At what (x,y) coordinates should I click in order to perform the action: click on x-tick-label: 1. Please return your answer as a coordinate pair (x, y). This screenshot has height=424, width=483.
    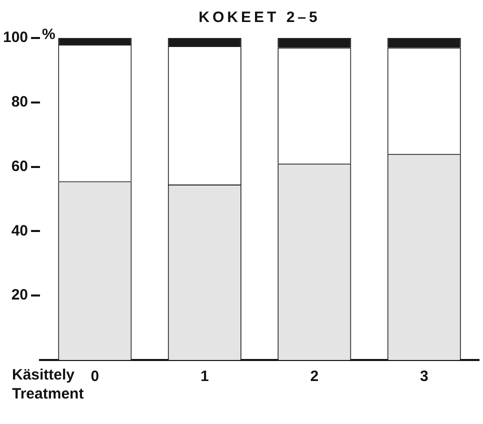
    Looking at the image, I should click on (204, 377).